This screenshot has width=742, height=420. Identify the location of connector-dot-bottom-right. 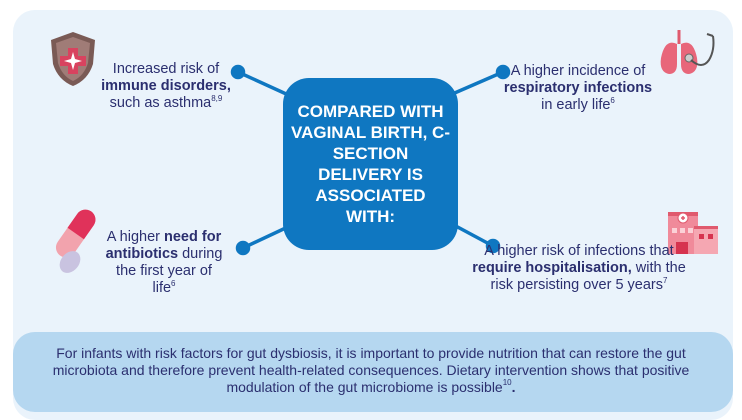
(493, 246).